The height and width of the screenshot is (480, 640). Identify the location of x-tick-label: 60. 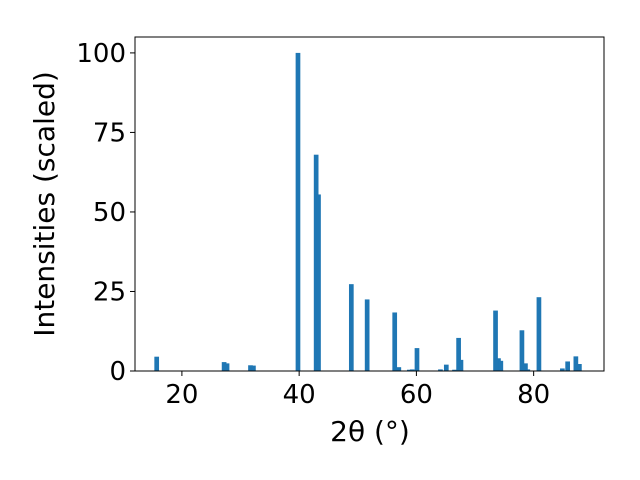
(416, 395).